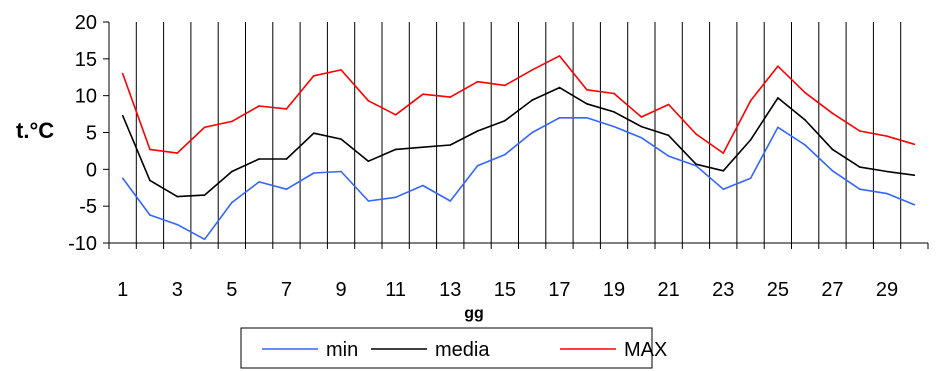 The width and height of the screenshot is (936, 371). What do you see at coordinates (286, 290) in the screenshot?
I see `x-tick-label: 7` at bounding box center [286, 290].